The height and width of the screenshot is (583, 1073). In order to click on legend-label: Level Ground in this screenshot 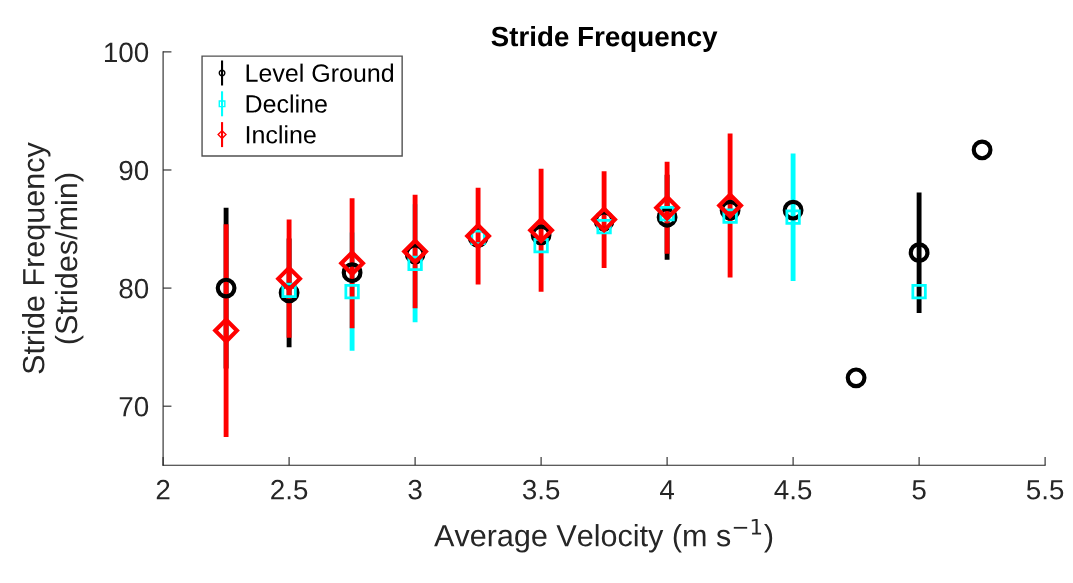, I will do `click(320, 72)`.